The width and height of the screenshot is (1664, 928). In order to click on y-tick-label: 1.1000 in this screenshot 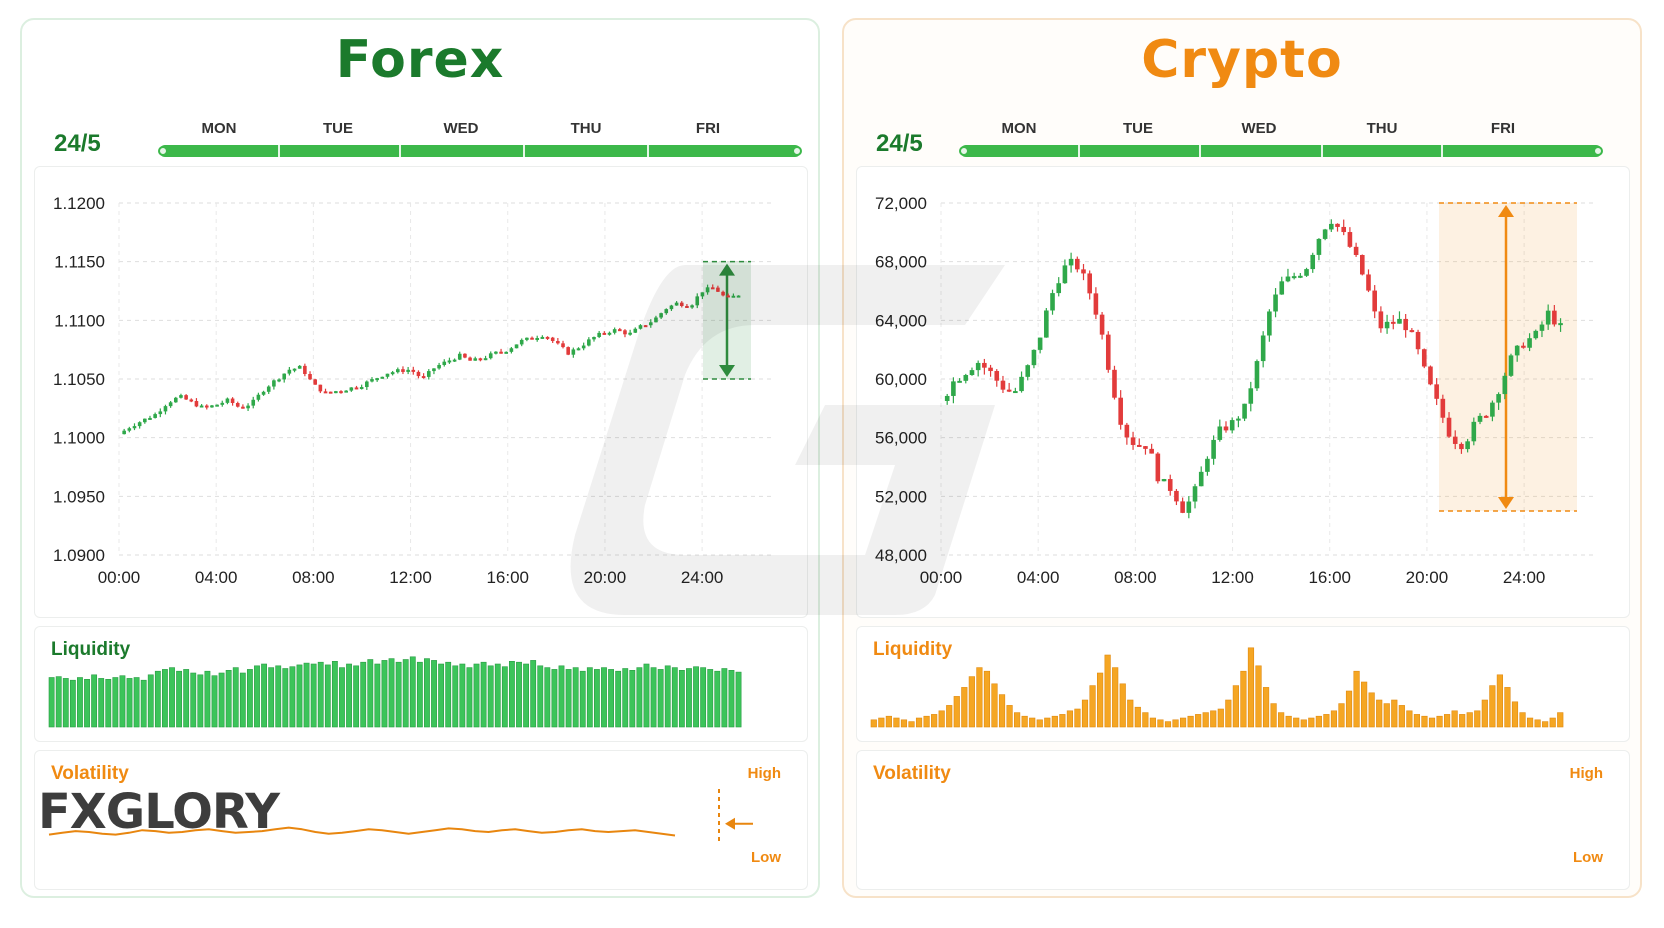, I will do `click(79, 438)`.